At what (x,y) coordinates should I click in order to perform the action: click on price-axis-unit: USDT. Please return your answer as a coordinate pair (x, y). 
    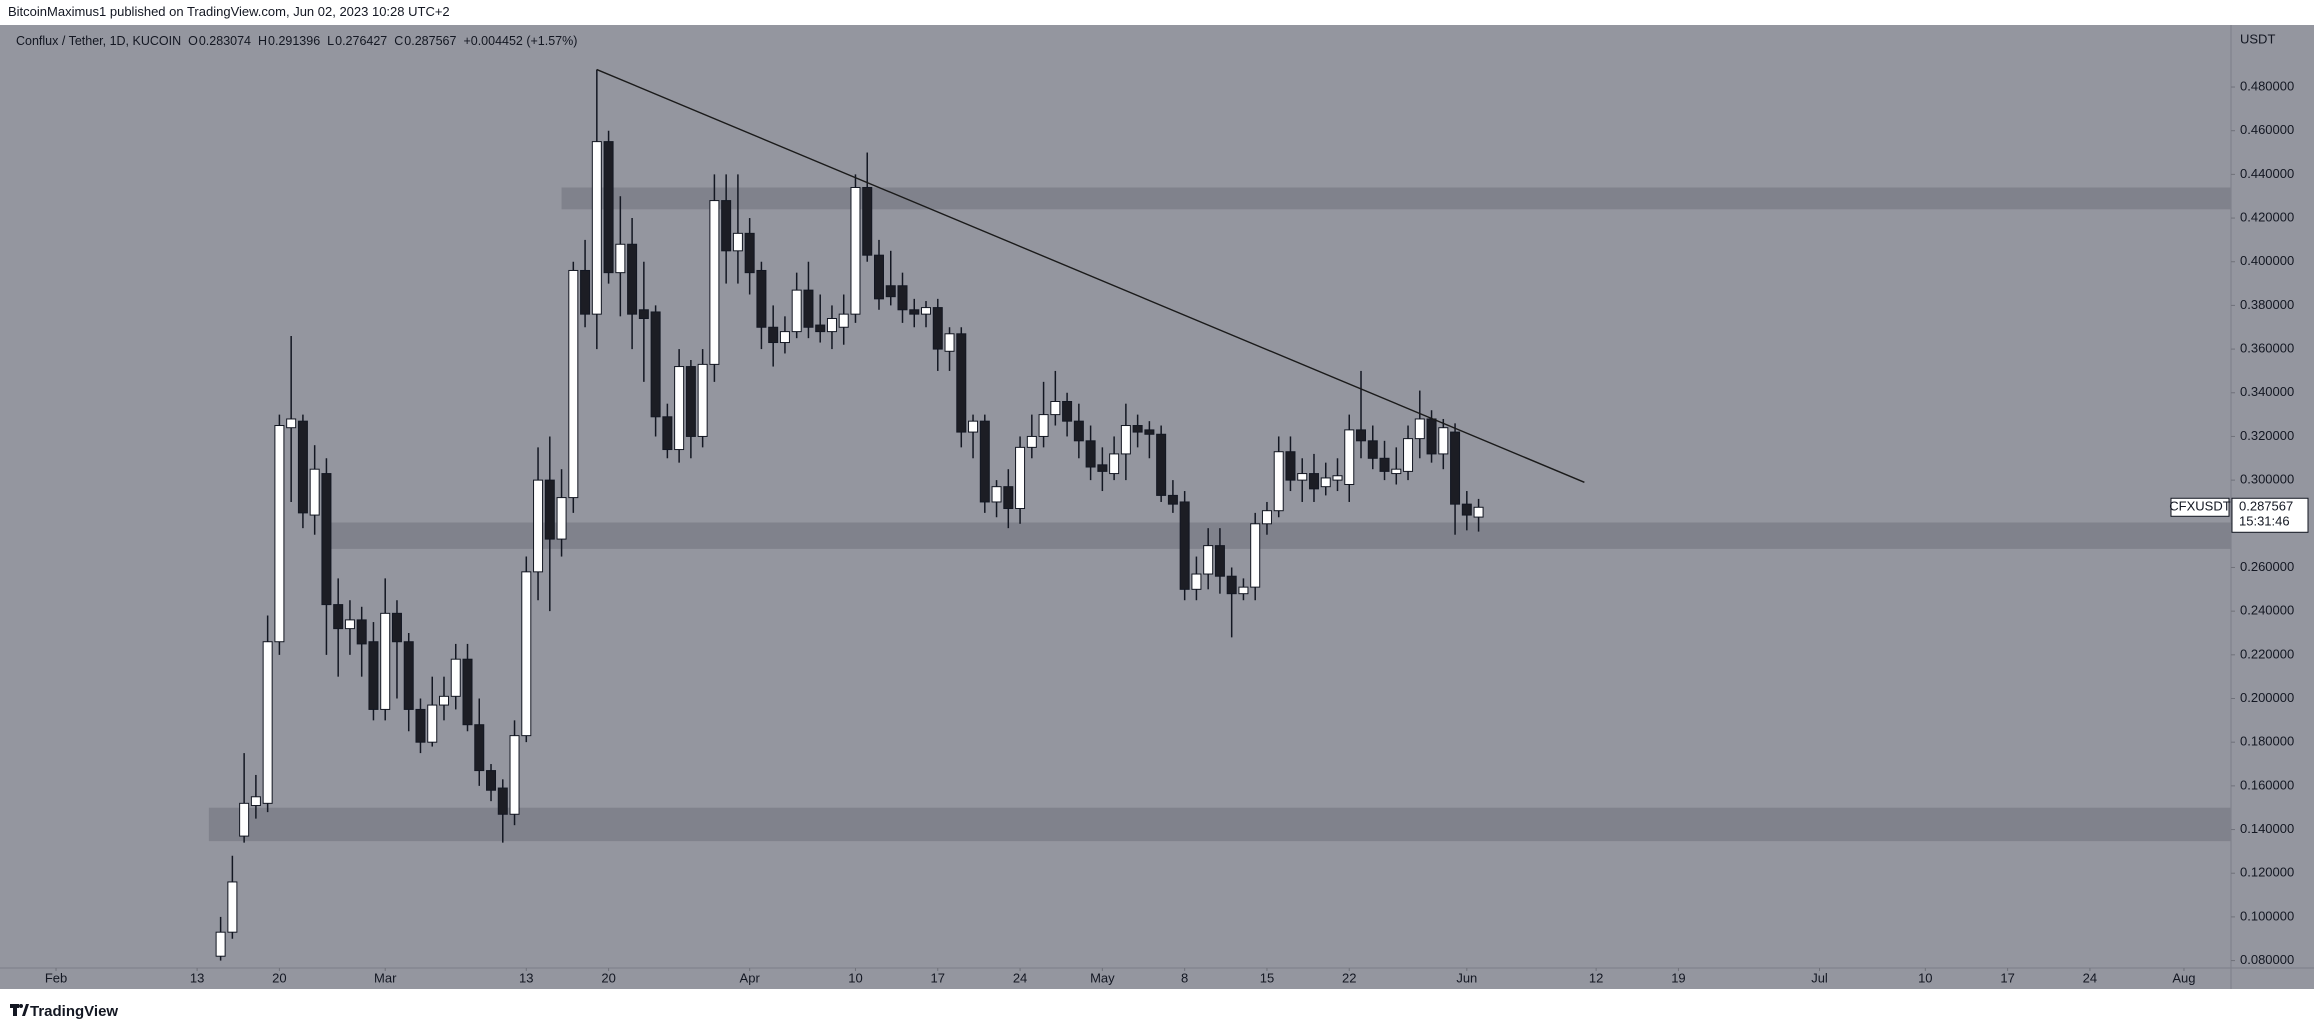
    Looking at the image, I should click on (2257, 38).